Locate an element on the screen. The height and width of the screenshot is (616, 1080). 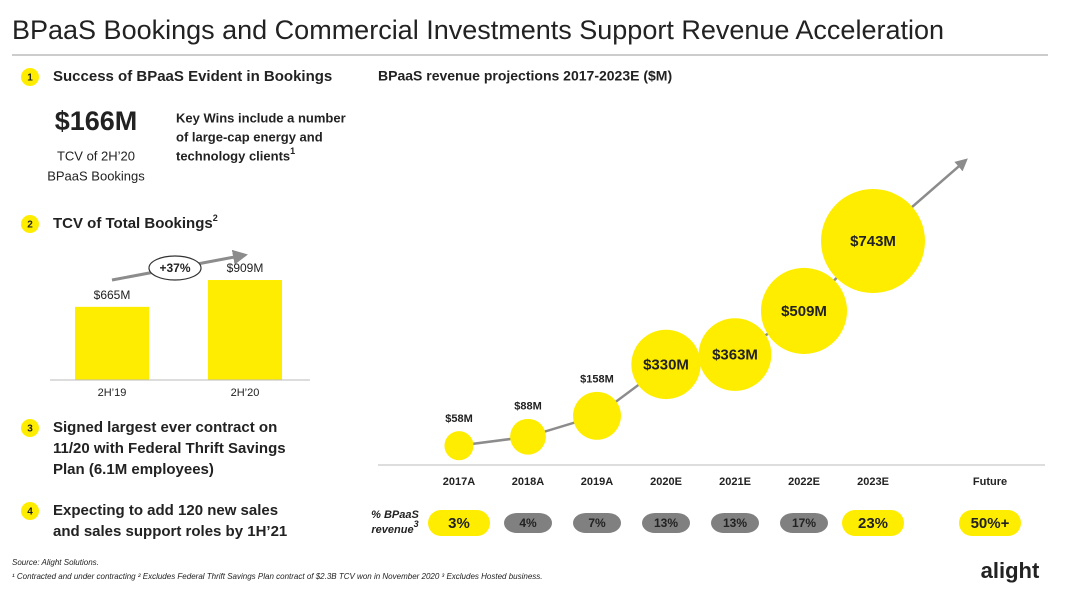
value-label: $509M is located at coordinates (804, 311).